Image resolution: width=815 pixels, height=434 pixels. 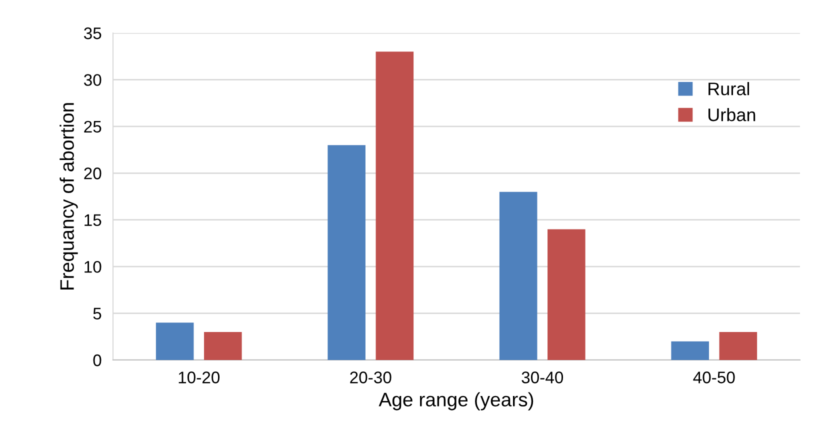 What do you see at coordinates (93, 126) in the screenshot?
I see `y-tick-label: 25` at bounding box center [93, 126].